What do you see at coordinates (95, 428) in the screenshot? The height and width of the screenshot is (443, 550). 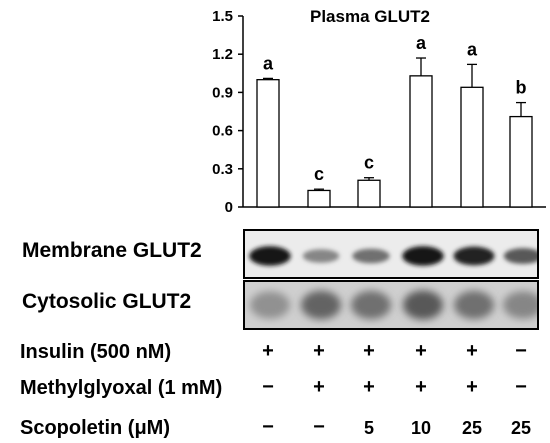 I see `scopoletin-label: Scopoletin (μM)` at bounding box center [95, 428].